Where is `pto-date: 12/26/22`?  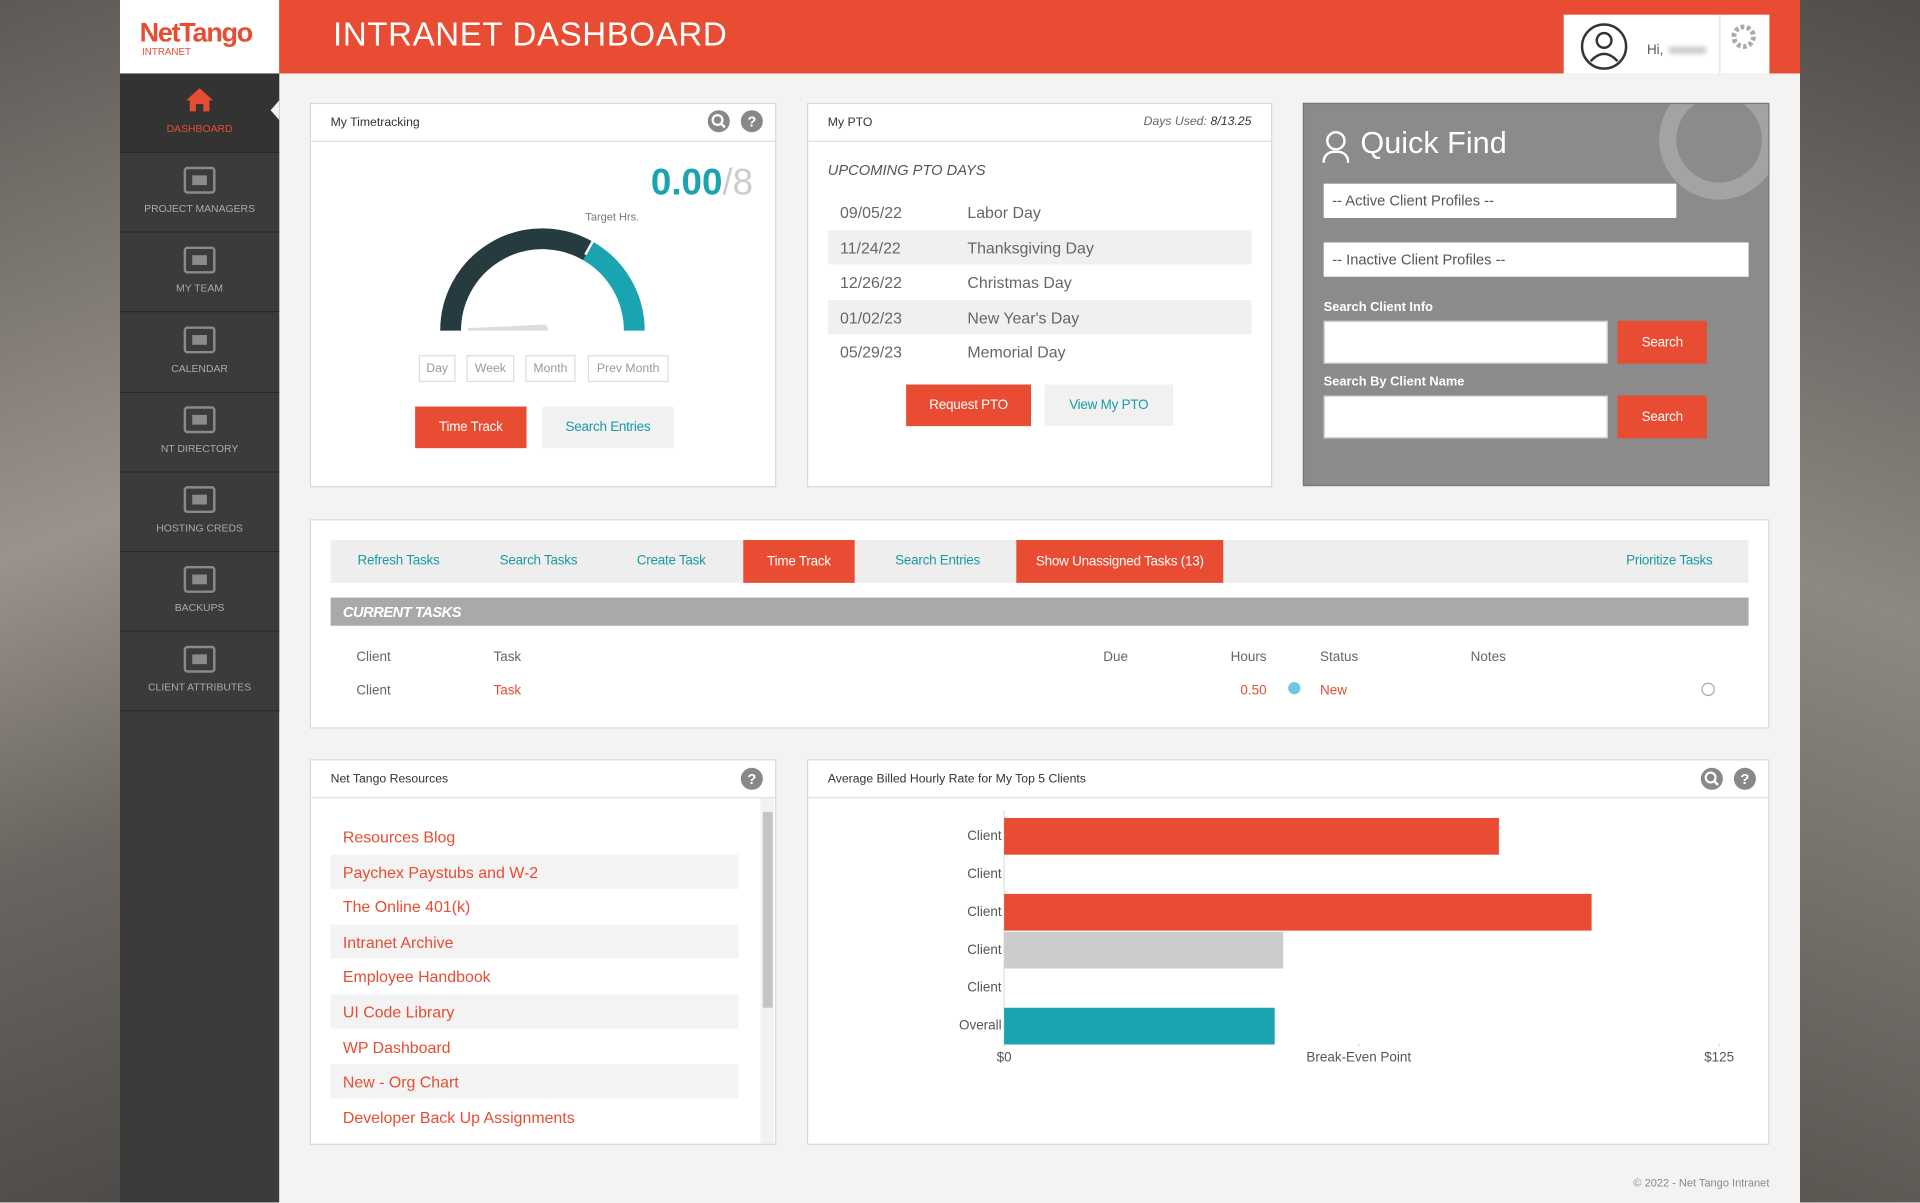 pto-date: 12/26/22 is located at coordinates (871, 282).